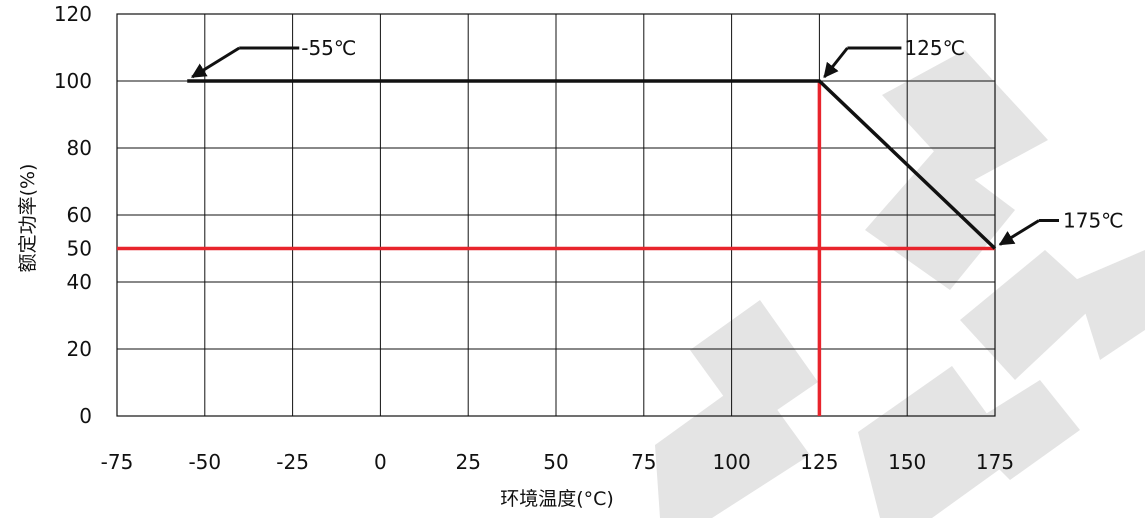  What do you see at coordinates (79, 249) in the screenshot?
I see `y-tick-label: 50` at bounding box center [79, 249].